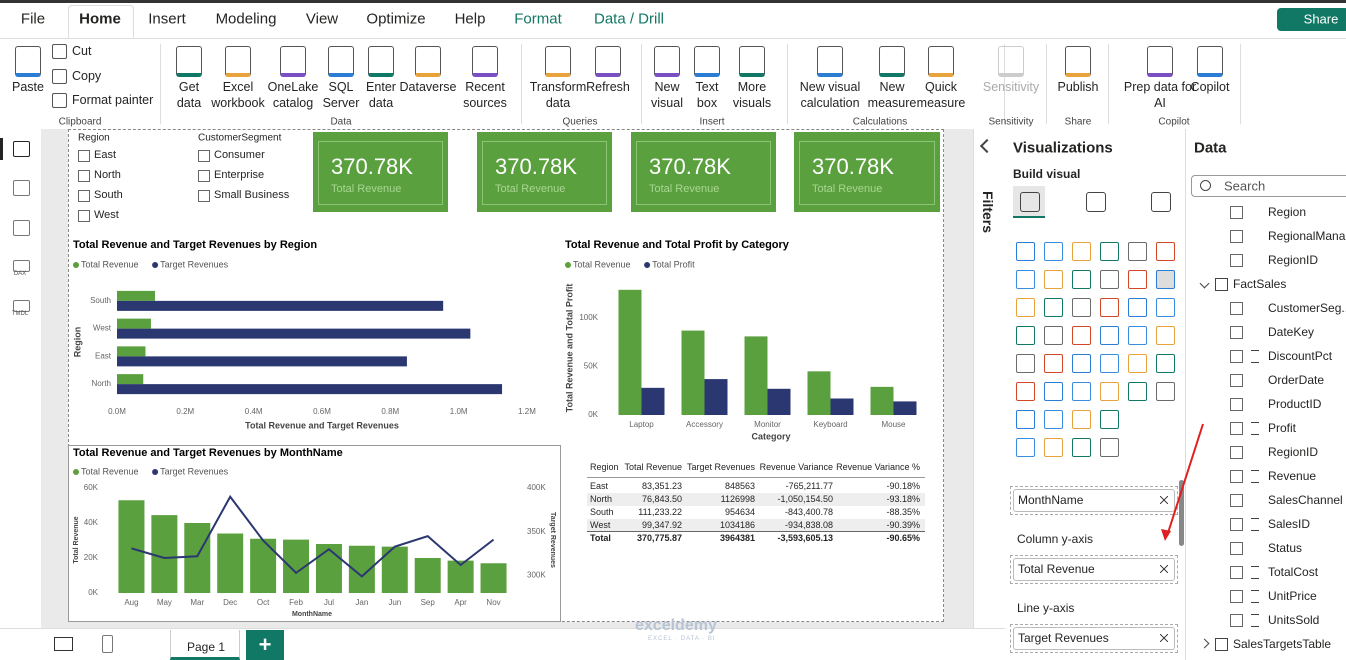 The width and height of the screenshot is (1346, 660). Describe the element at coordinates (892, 103) in the screenshot. I see `ribbon-button-label: measure` at that location.